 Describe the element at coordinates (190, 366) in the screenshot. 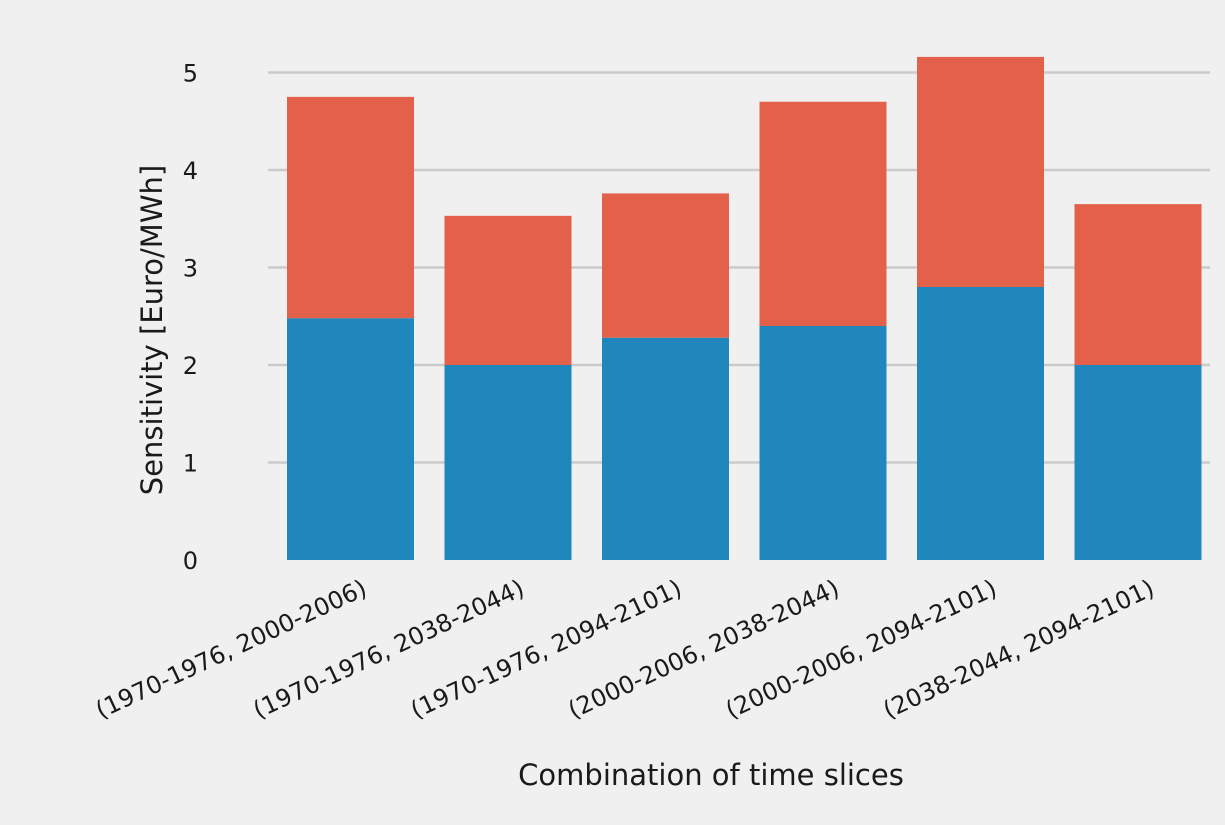

I see `y-tick-label: 2` at that location.